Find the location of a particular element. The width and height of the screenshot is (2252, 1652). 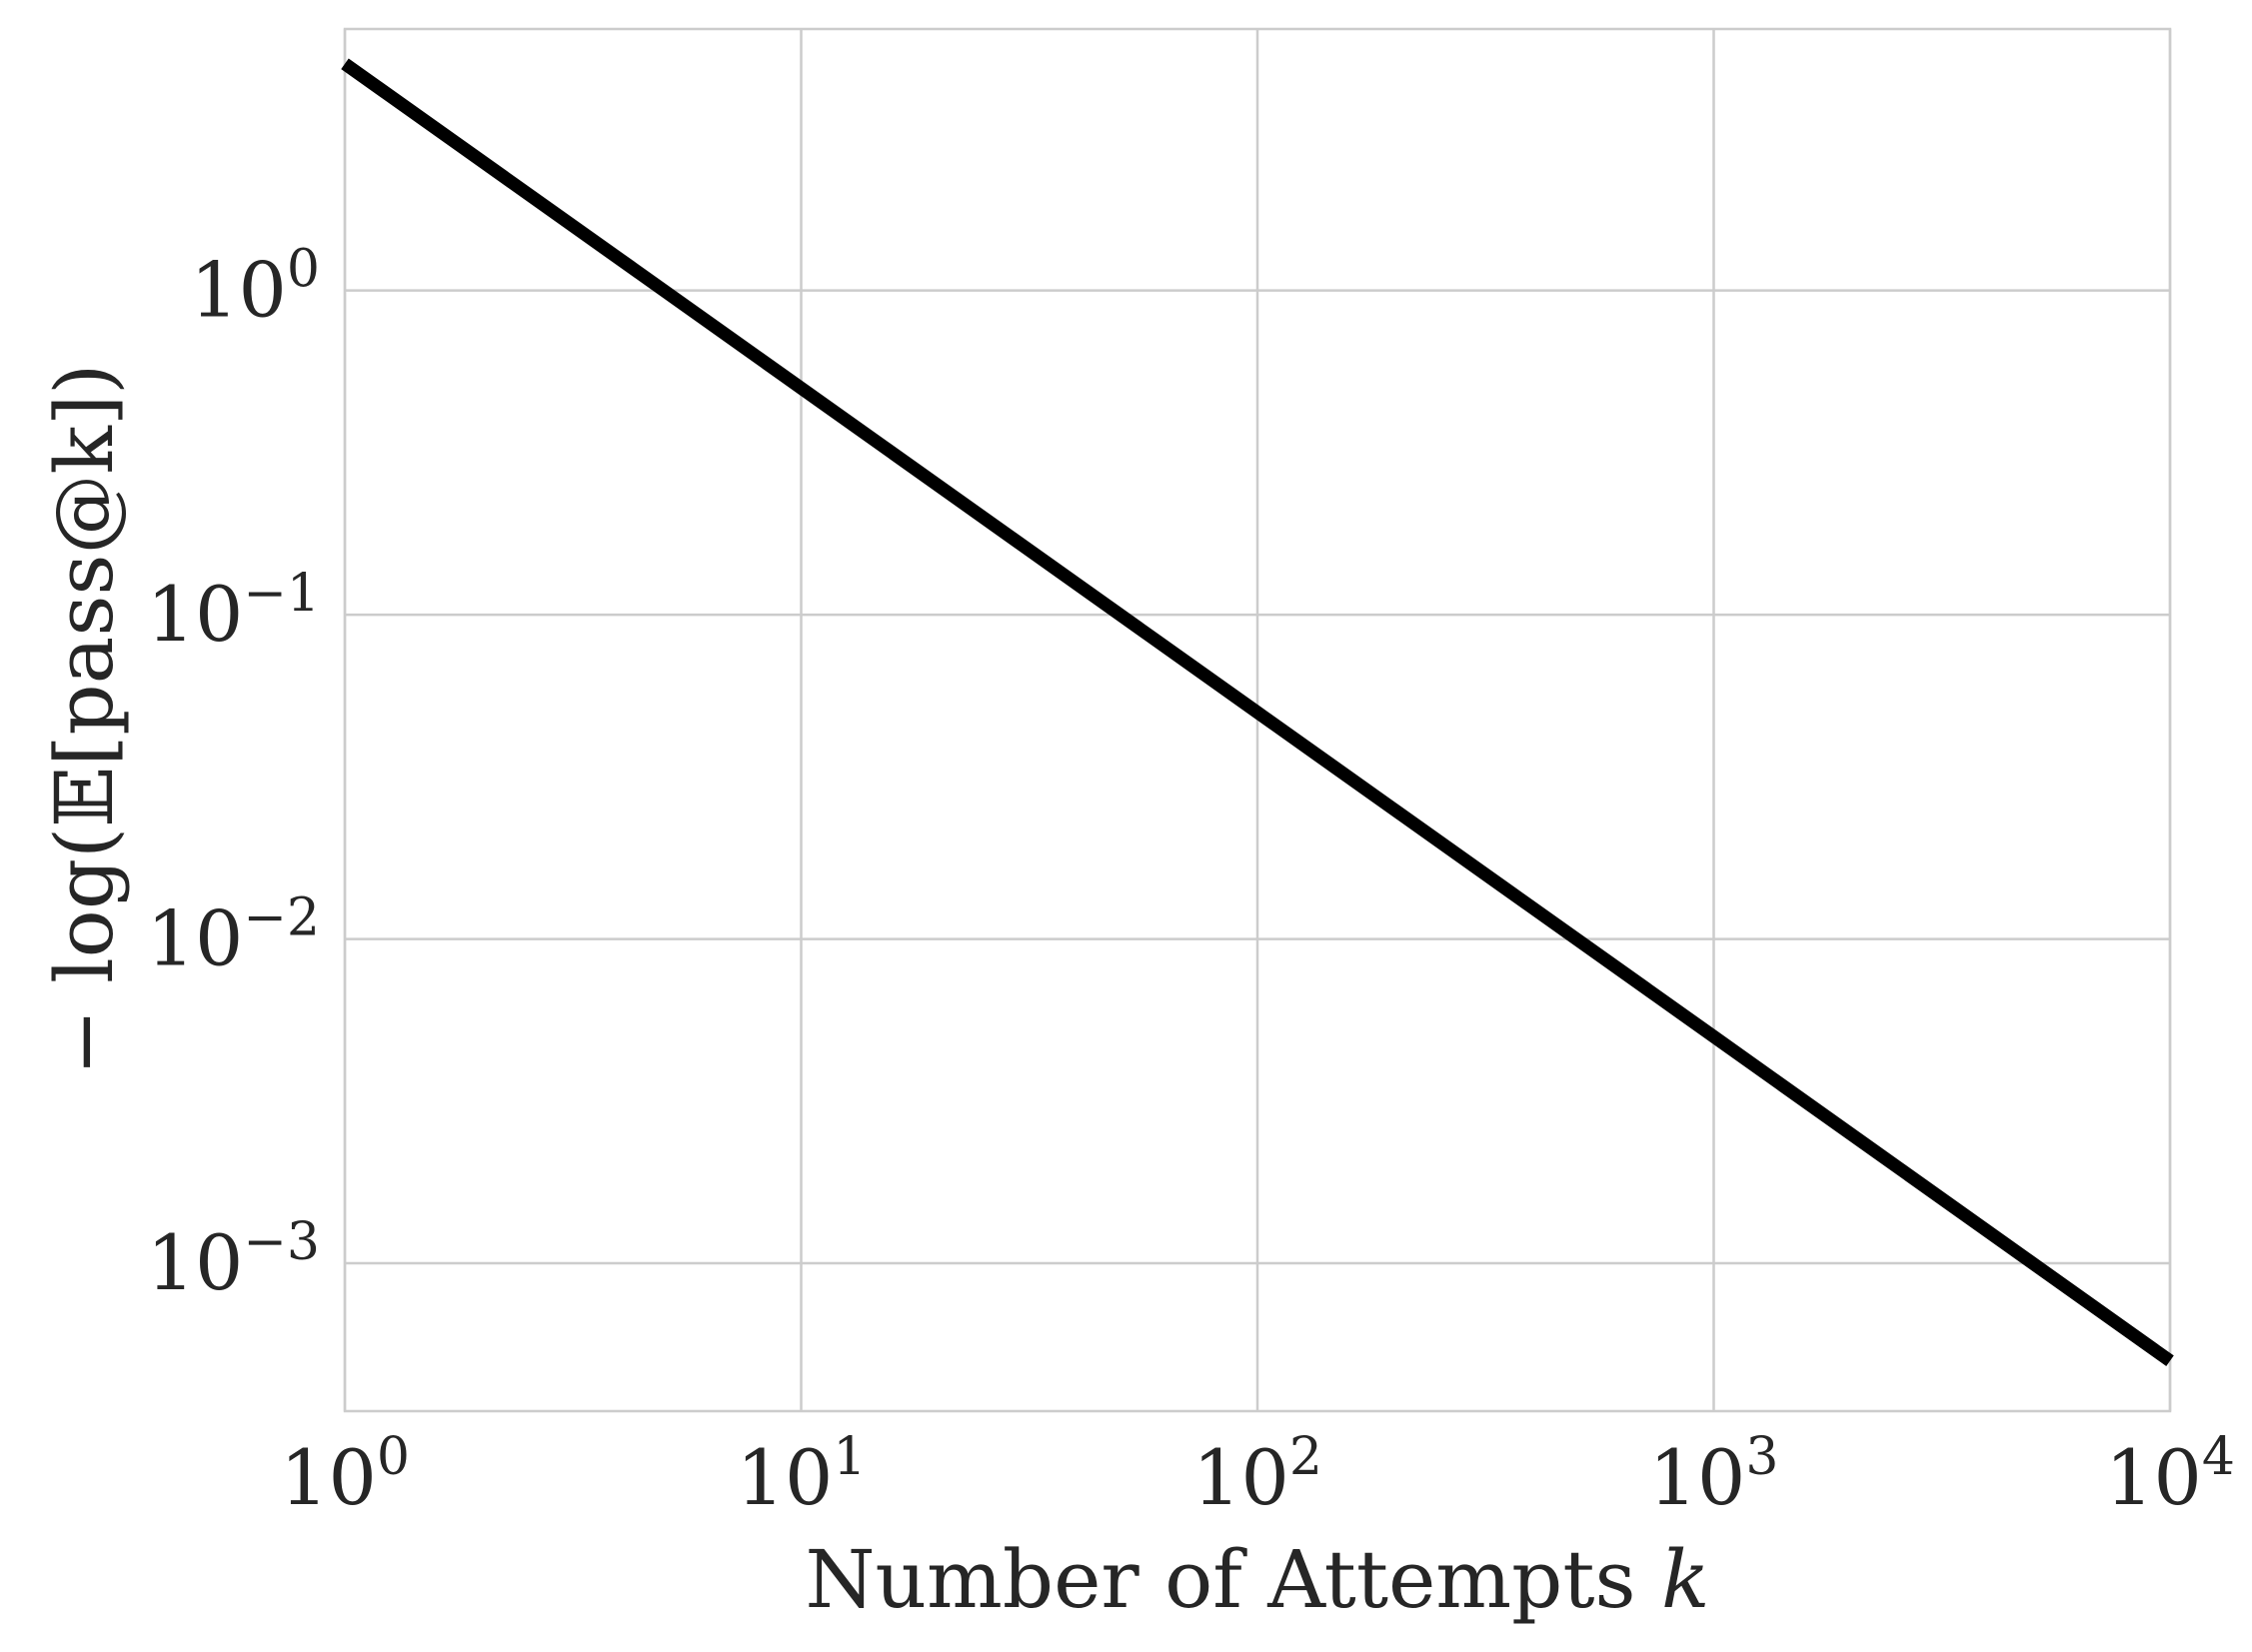

x-tick-label: 10⁴ is located at coordinates (2170, 1474).